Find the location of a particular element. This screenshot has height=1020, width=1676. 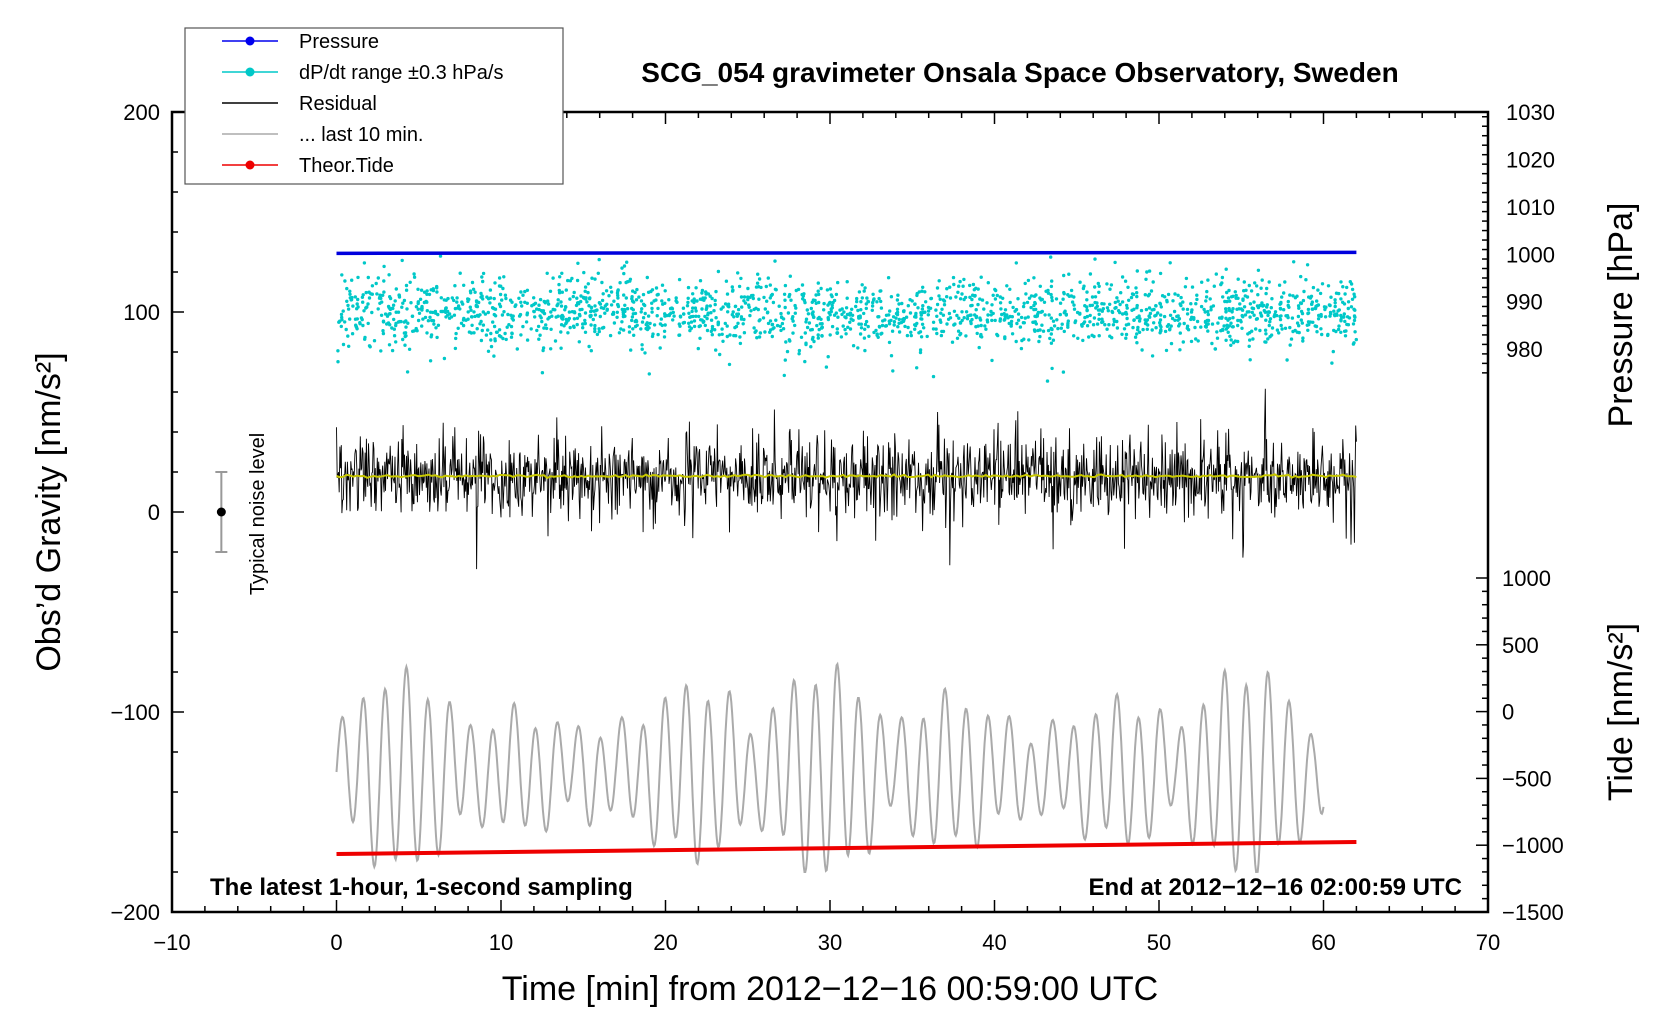

y-tick-label-left: −200 is located at coordinates (135, 912).